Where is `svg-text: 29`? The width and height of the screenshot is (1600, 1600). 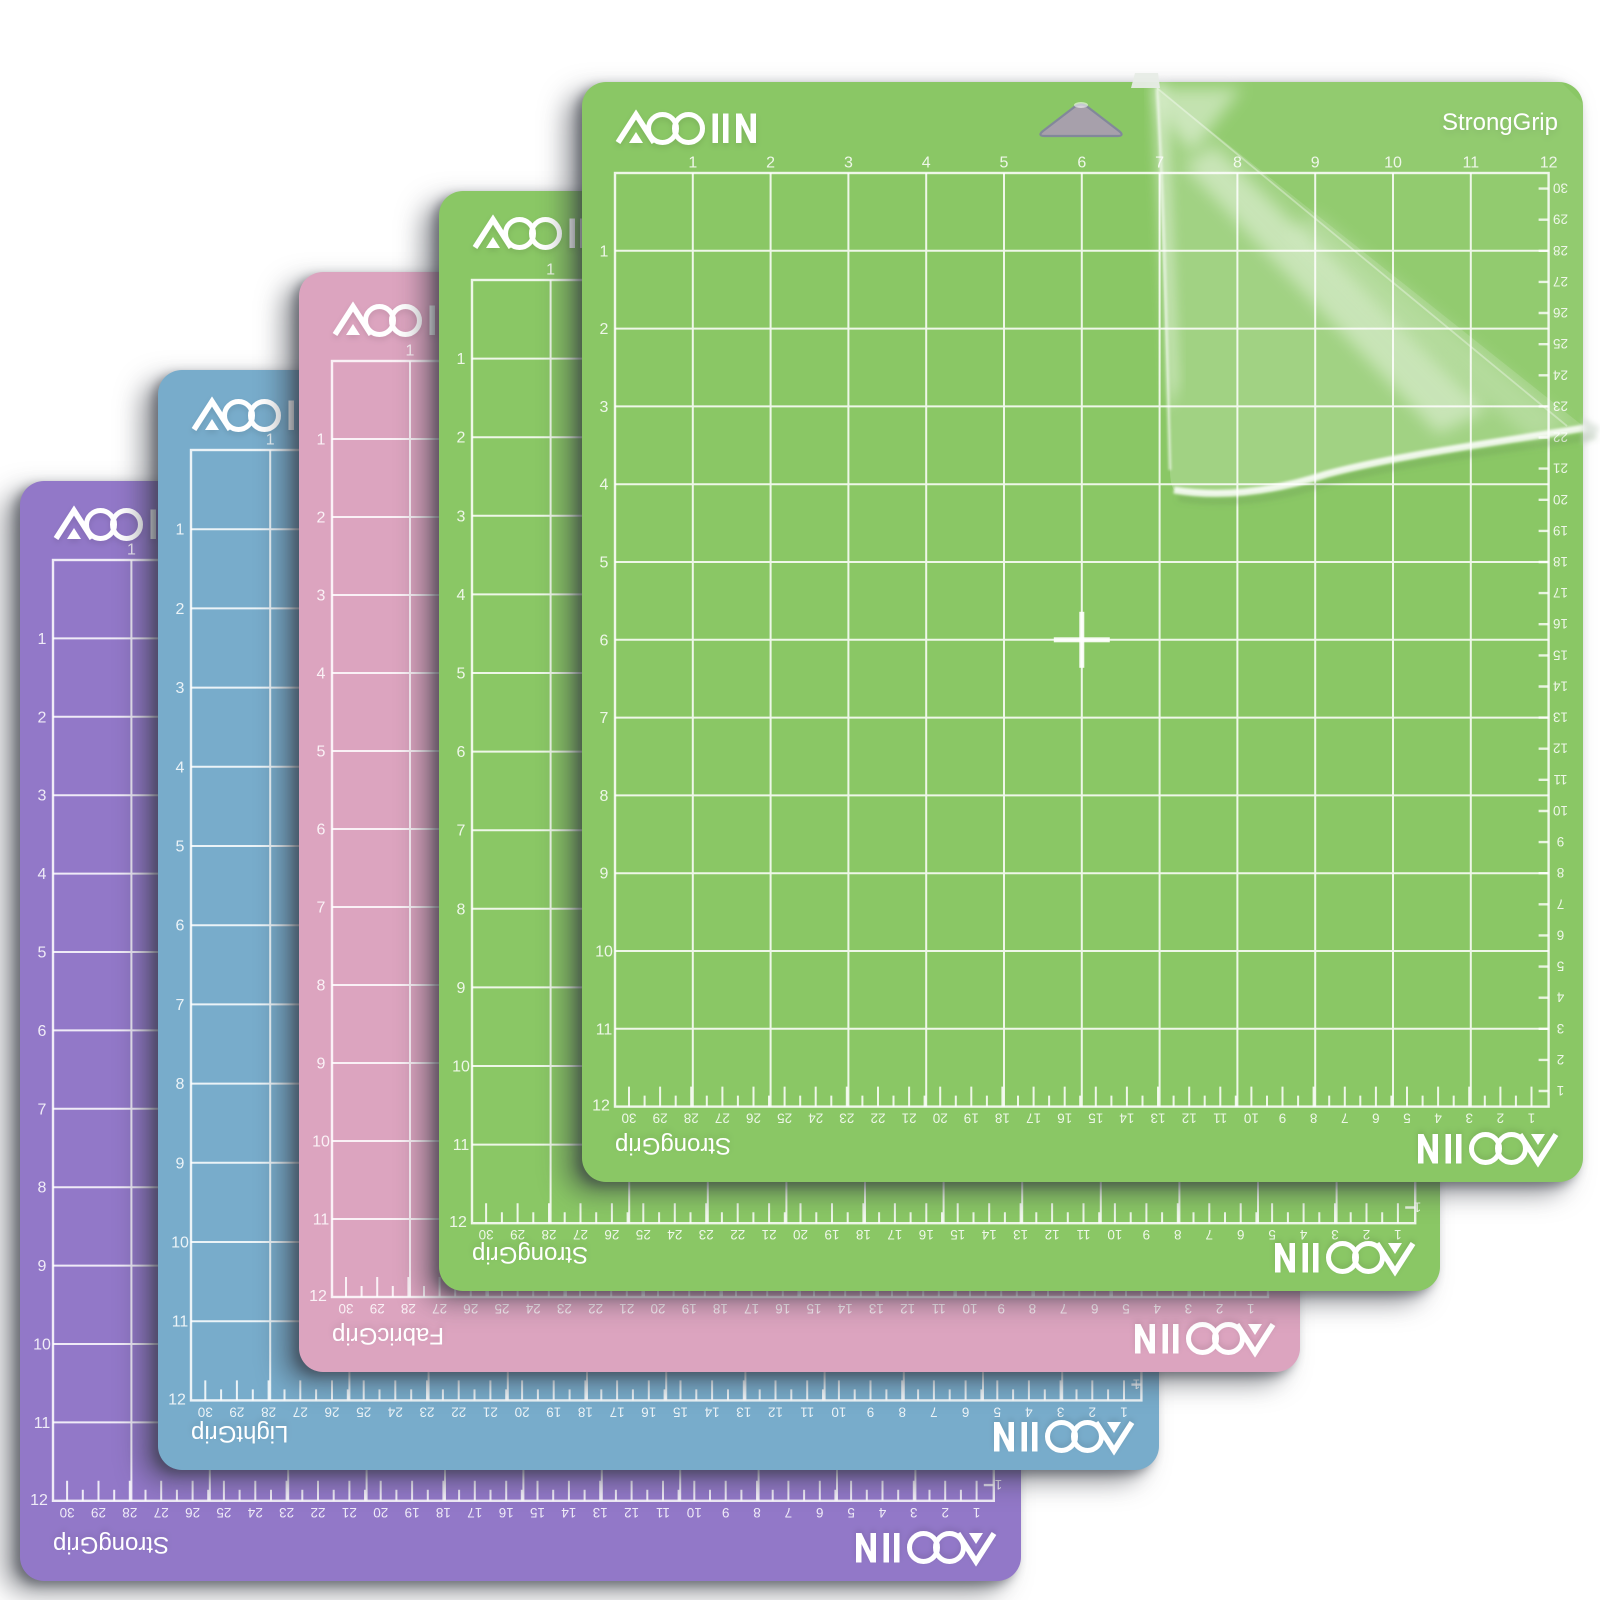
svg-text: 29 is located at coordinates (98, 1512).